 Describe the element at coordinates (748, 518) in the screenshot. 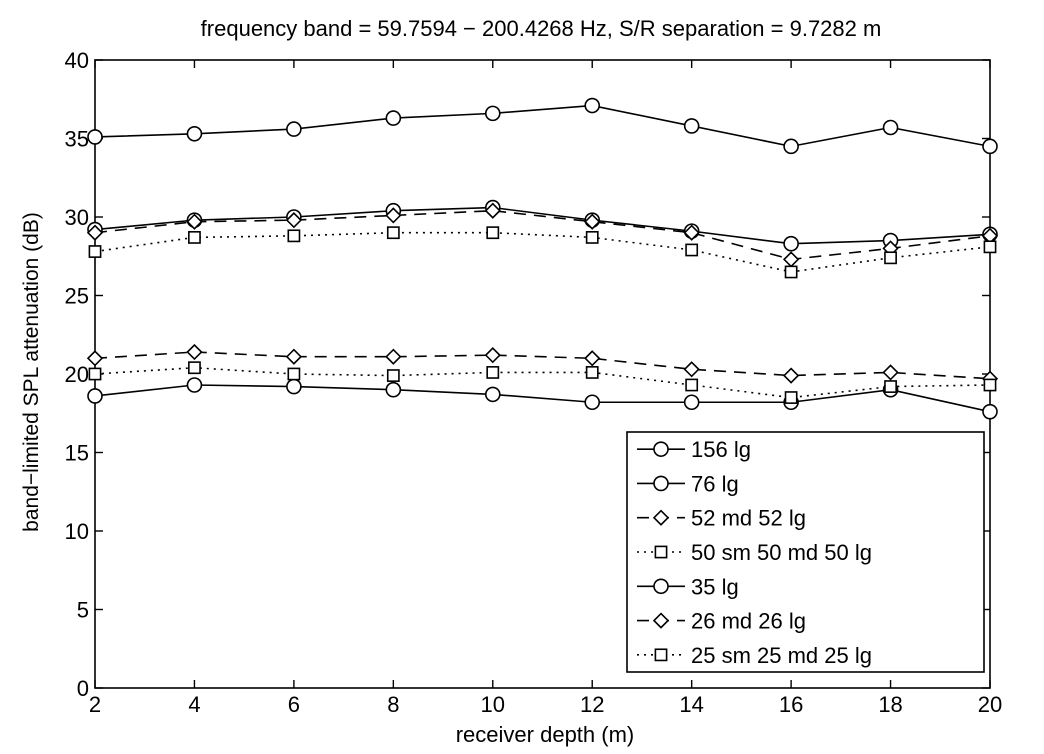

I see `legend-label: 52 md 52 lg` at that location.